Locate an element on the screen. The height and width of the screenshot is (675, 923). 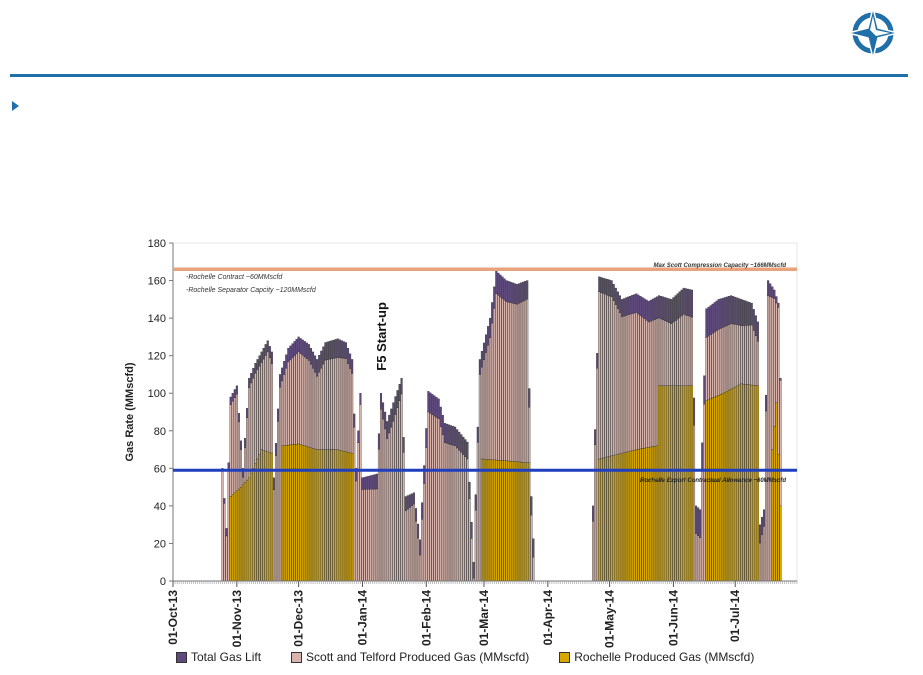
y-tick-label: 160 is located at coordinates (157, 282).